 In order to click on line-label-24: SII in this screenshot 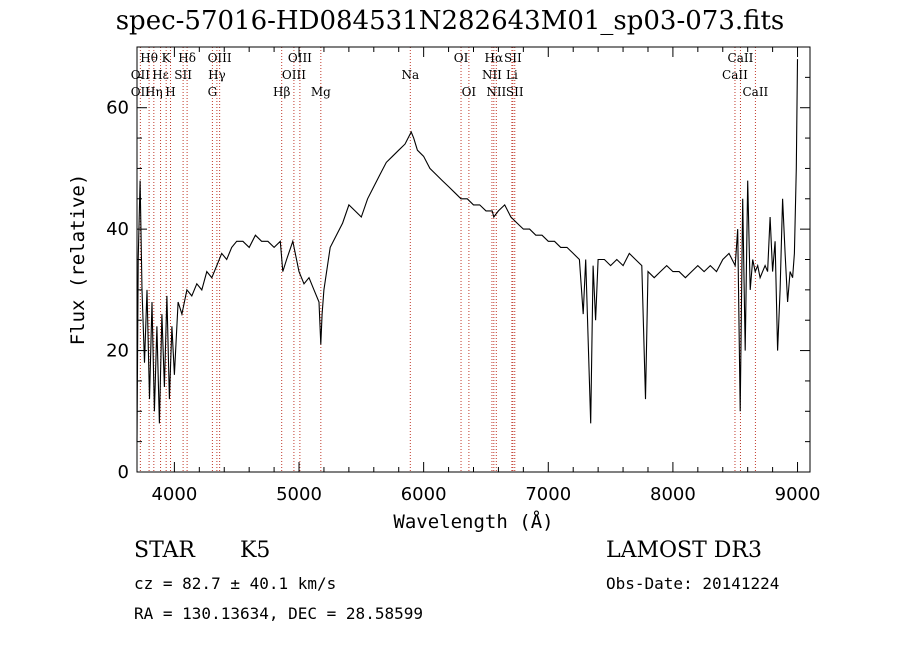, I will do `click(515, 92)`.